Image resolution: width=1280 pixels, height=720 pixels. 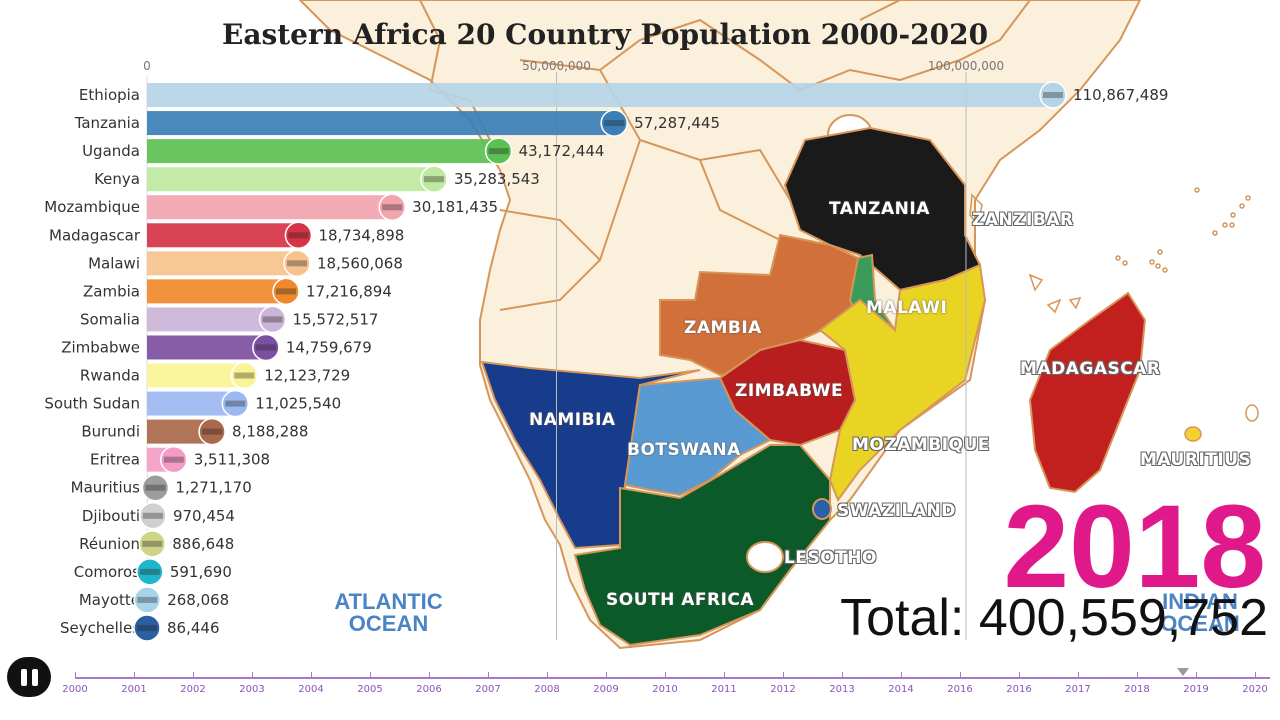 What do you see at coordinates (455, 207) in the screenshot?
I see `value-label: 30,181,435` at bounding box center [455, 207].